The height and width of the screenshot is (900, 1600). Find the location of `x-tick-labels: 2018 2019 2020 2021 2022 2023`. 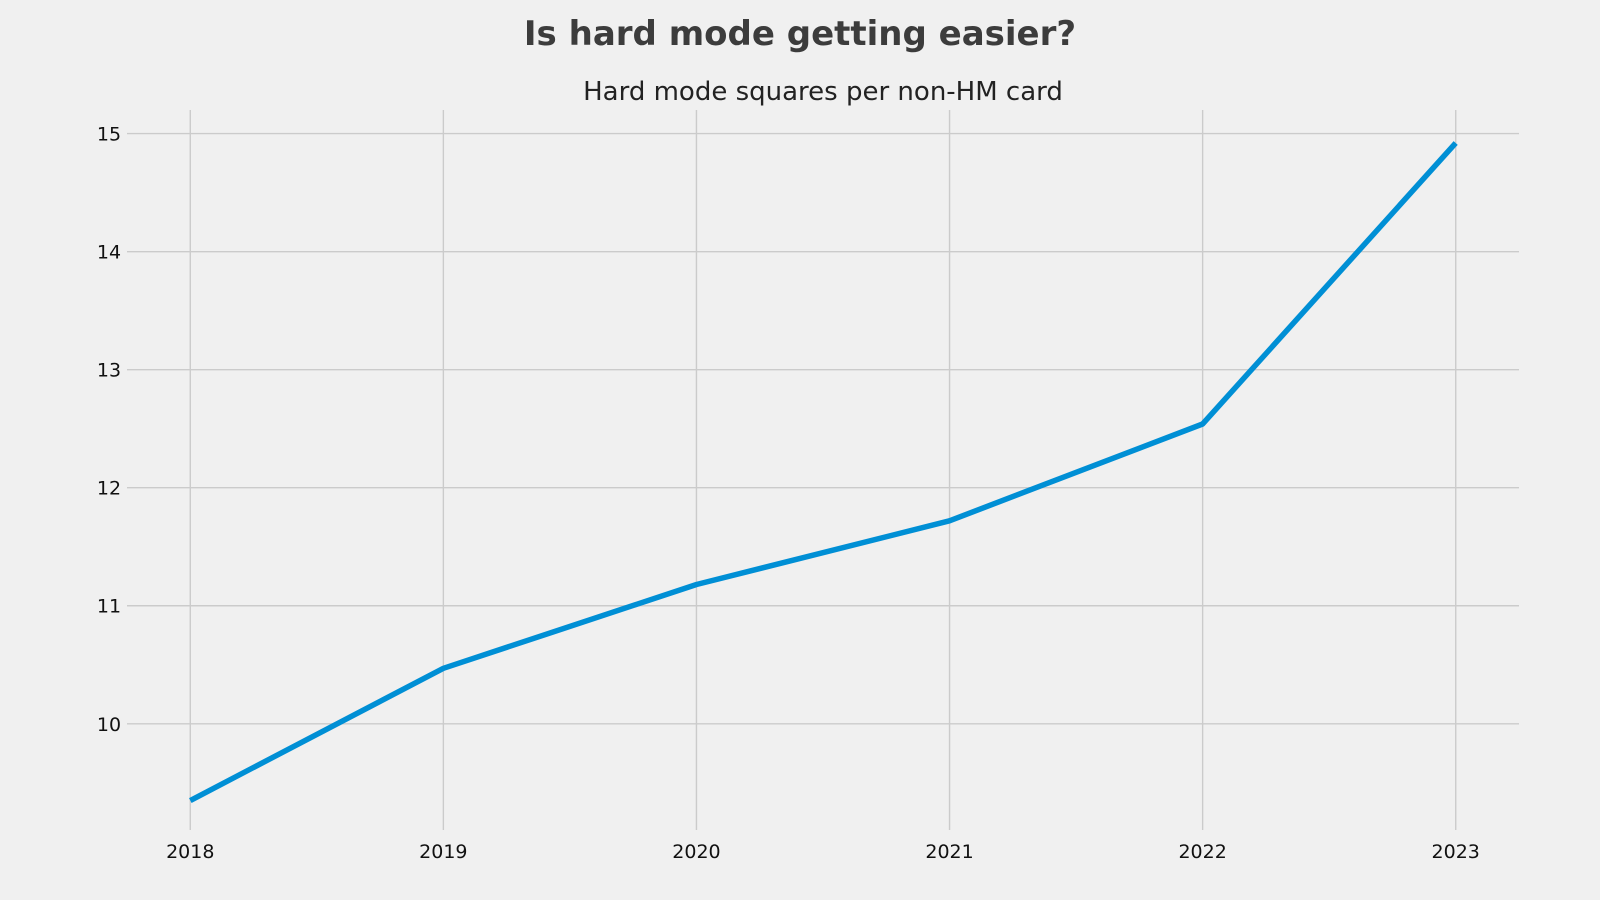

x-tick-labels: 2018 2019 2020 2021 2022 2023 is located at coordinates (823, 852).